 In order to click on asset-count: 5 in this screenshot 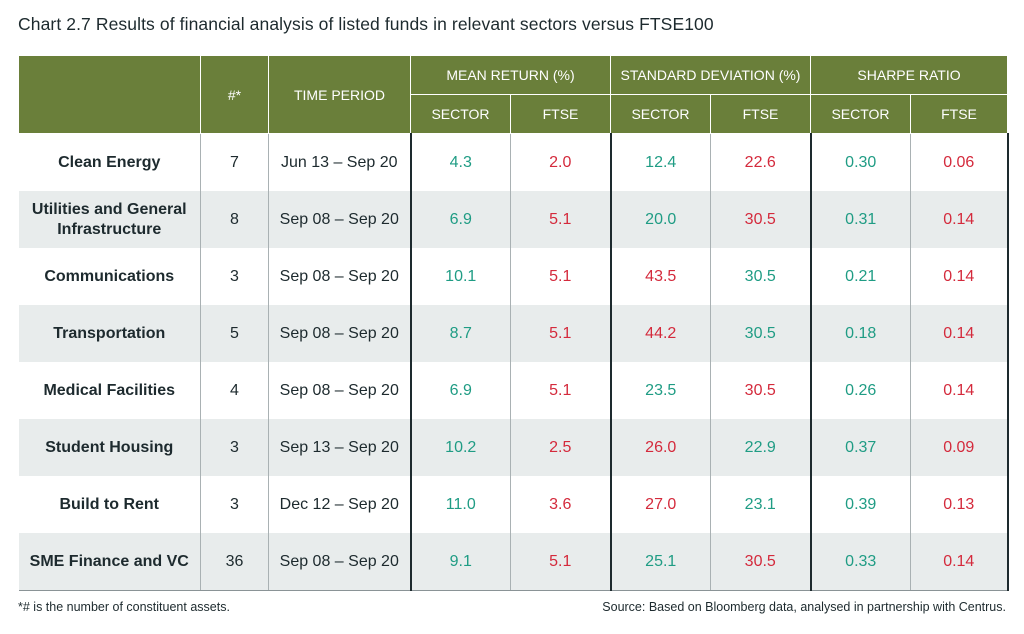, I will do `click(234, 333)`.